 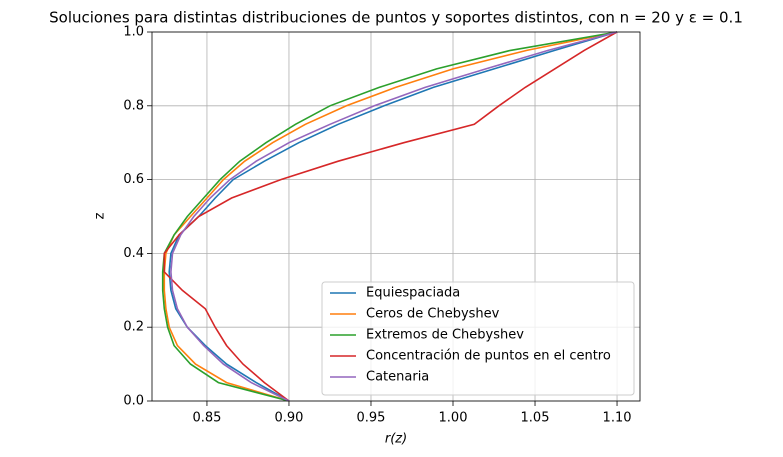 I want to click on x-tick-label: 0.95, so click(x=371, y=418).